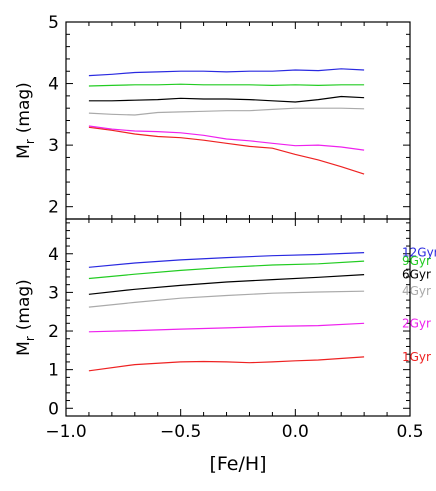 The width and height of the screenshot is (436, 491). What do you see at coordinates (53, 23) in the screenshot?
I see `y-tick-label: 5` at bounding box center [53, 23].